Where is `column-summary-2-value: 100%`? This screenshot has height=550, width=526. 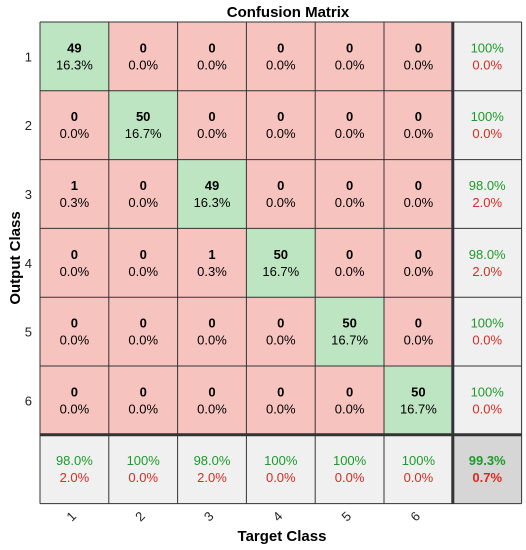
column-summary-2-value: 100% is located at coordinates (144, 460).